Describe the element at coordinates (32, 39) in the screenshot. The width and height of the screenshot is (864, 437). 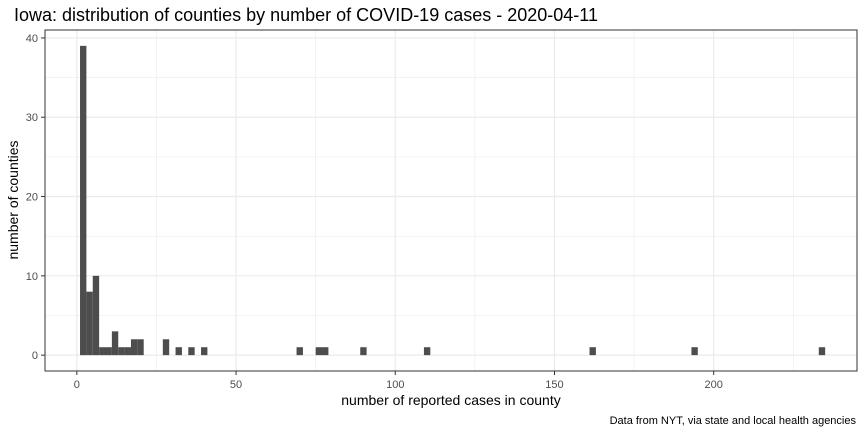
I see `y-axis-tick-label: 40` at that location.